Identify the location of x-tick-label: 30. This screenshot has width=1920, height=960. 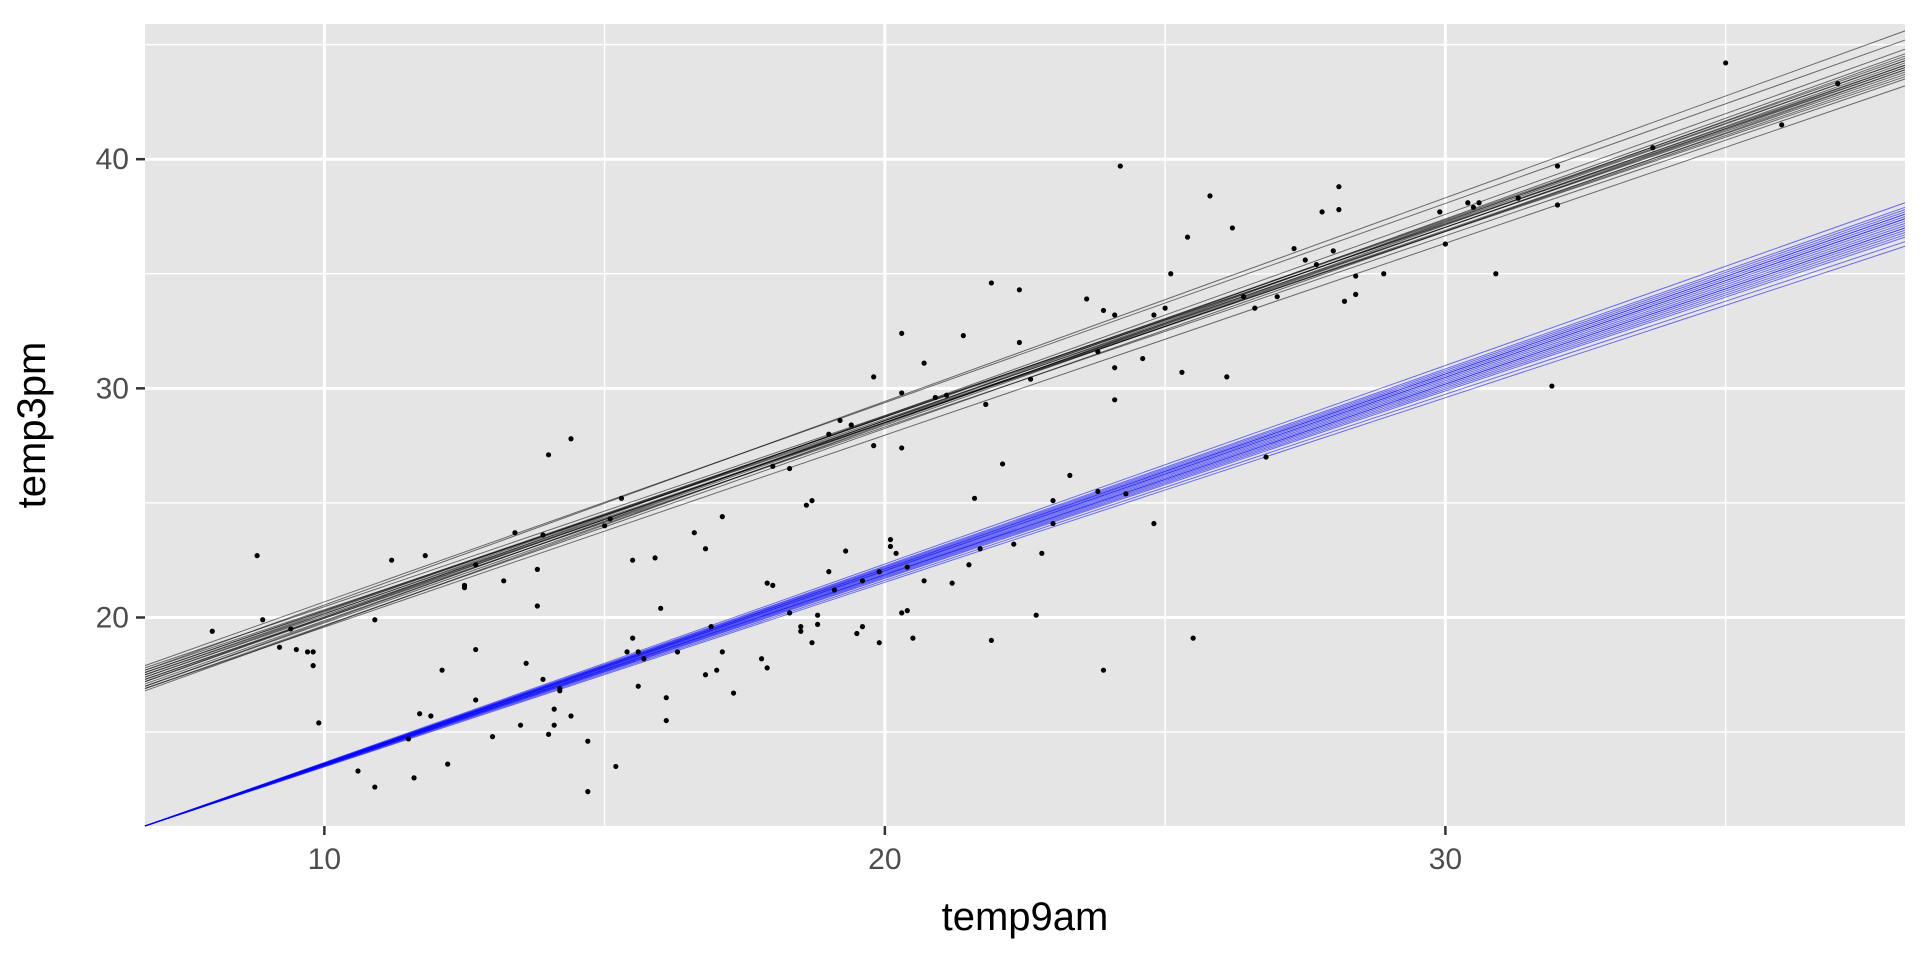
(1445, 859).